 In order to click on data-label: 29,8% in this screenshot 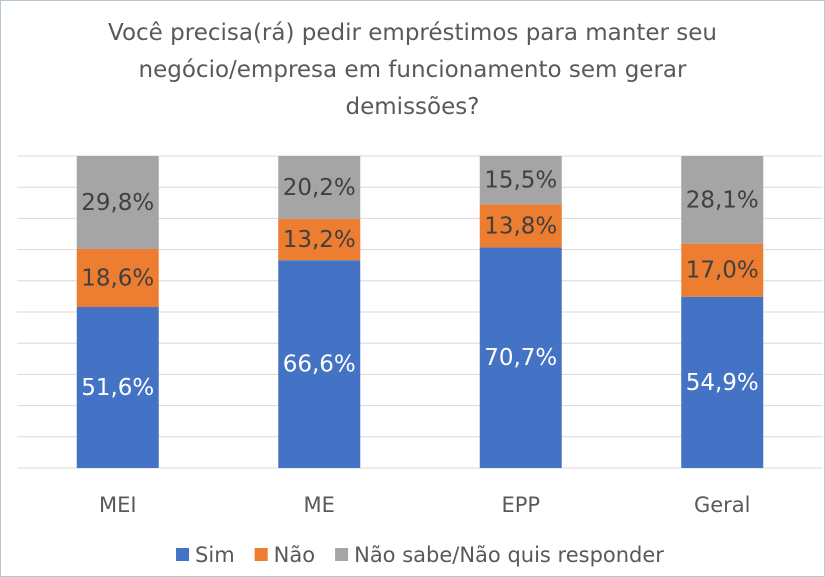, I will do `click(117, 203)`.